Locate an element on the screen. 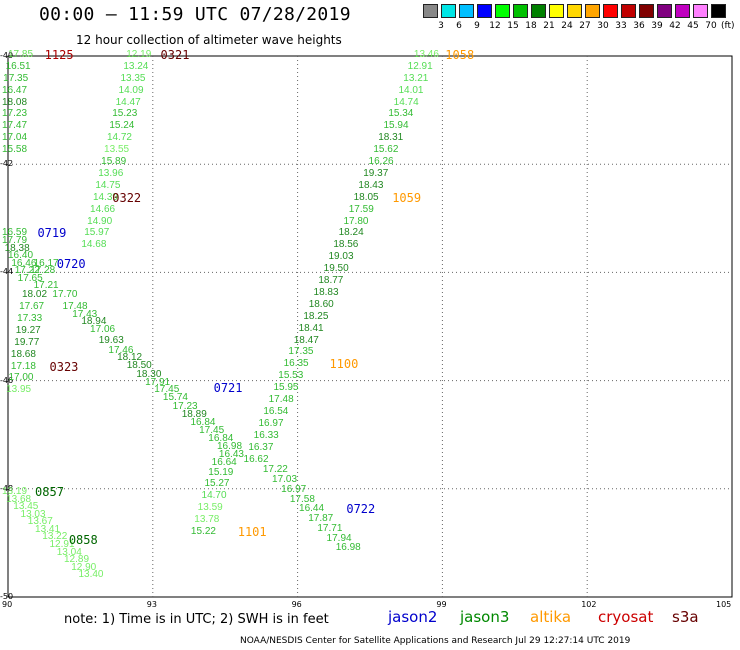  wave-height-label: 18.31 is located at coordinates (391, 138).